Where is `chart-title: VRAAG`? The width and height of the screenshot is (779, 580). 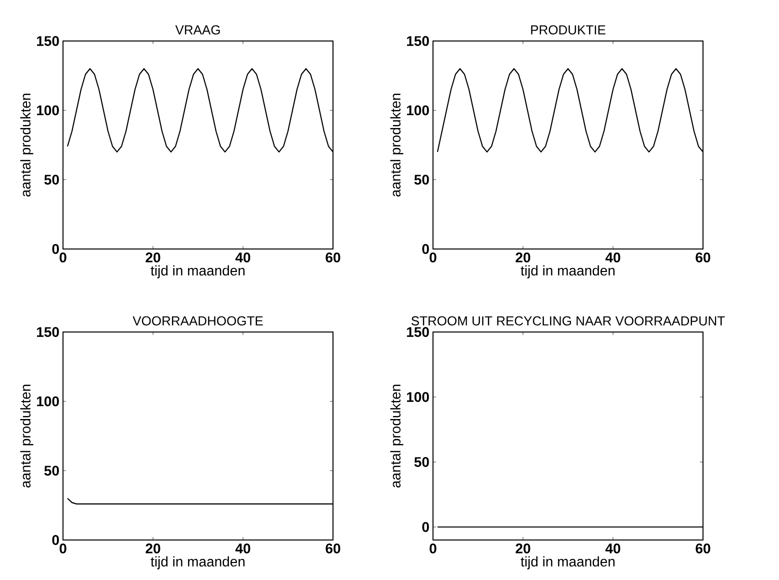
chart-title: VRAAG is located at coordinates (197, 29).